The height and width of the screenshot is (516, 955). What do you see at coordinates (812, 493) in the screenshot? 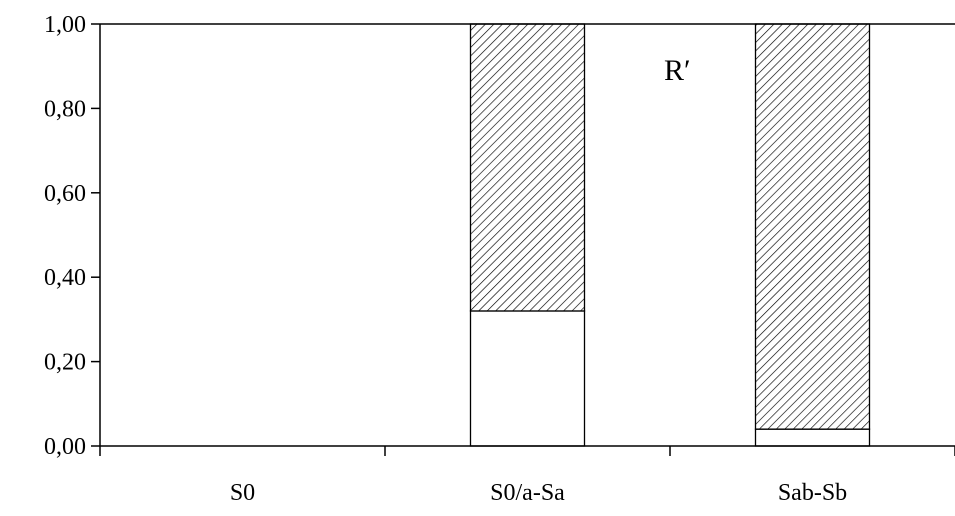
I see `x-tick-label: Sab-Sb` at bounding box center [812, 493].